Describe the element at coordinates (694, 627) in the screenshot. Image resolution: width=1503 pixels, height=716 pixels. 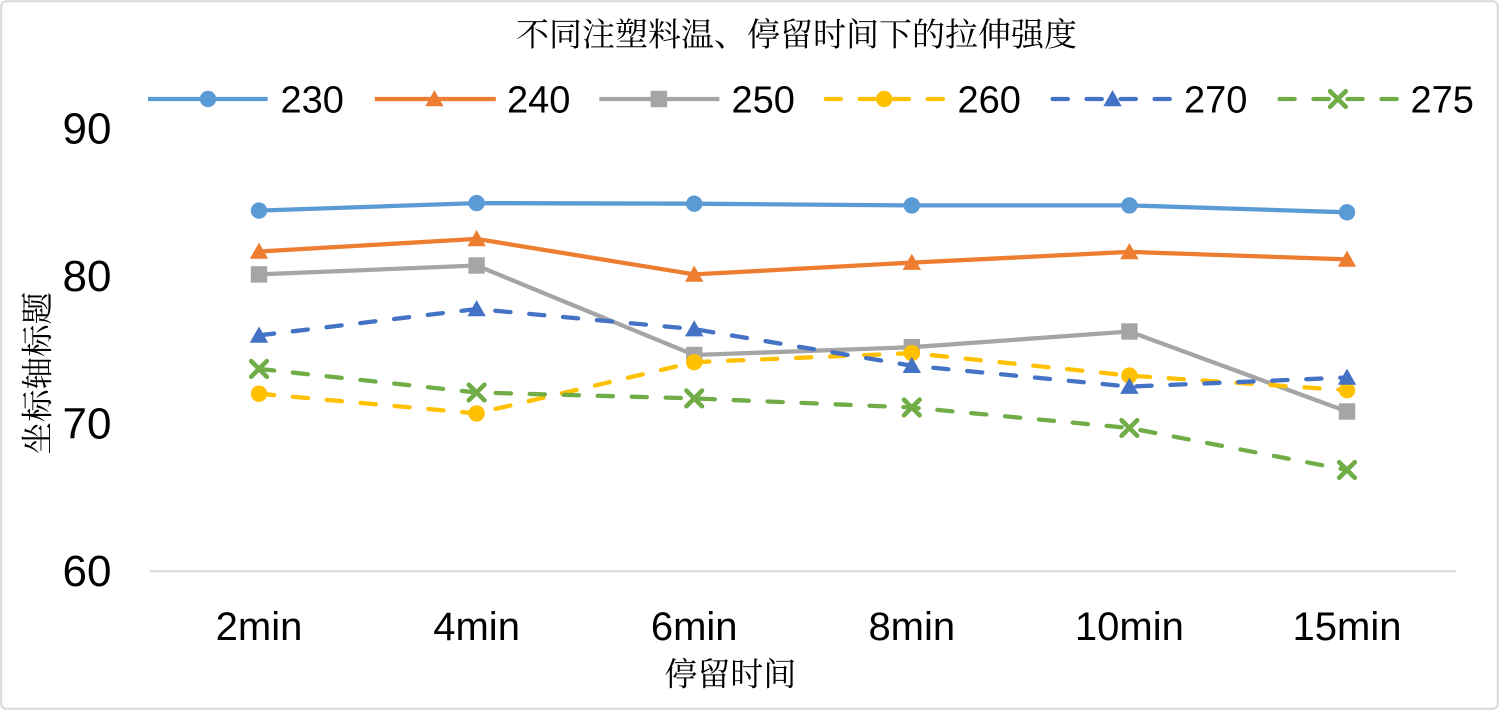
I see `svg-text: 6min` at that location.